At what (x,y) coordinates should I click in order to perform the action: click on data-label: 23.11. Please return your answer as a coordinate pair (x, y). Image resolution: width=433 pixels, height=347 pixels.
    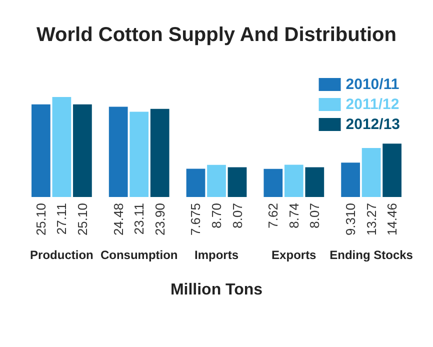
    Looking at the image, I should click on (139, 219).